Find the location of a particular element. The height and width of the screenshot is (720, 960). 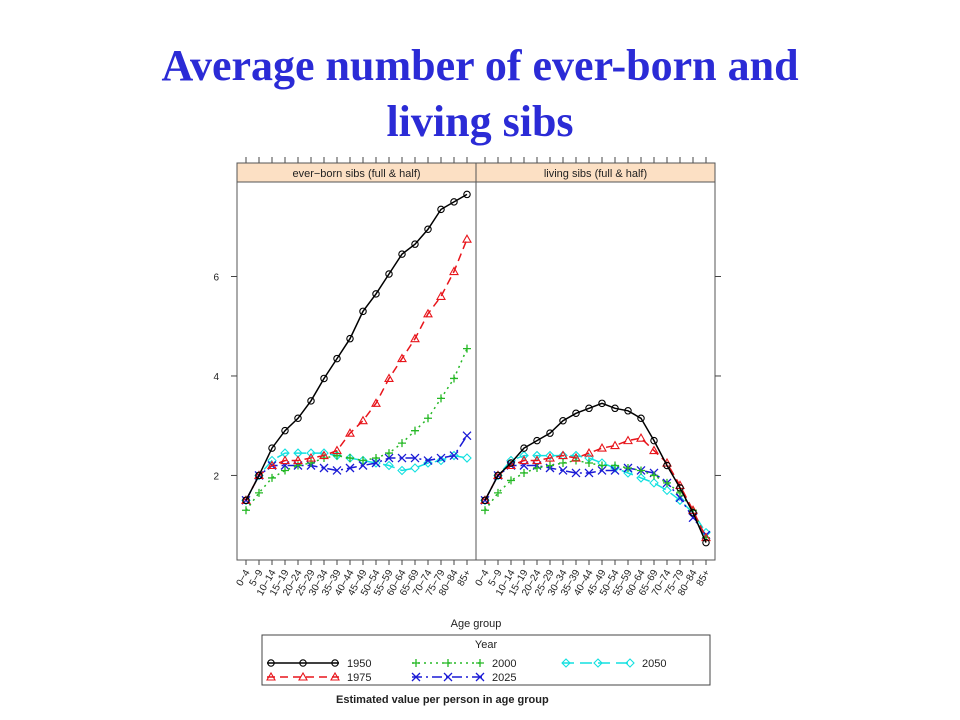

series-line-1975-everborn is located at coordinates (356, 369).